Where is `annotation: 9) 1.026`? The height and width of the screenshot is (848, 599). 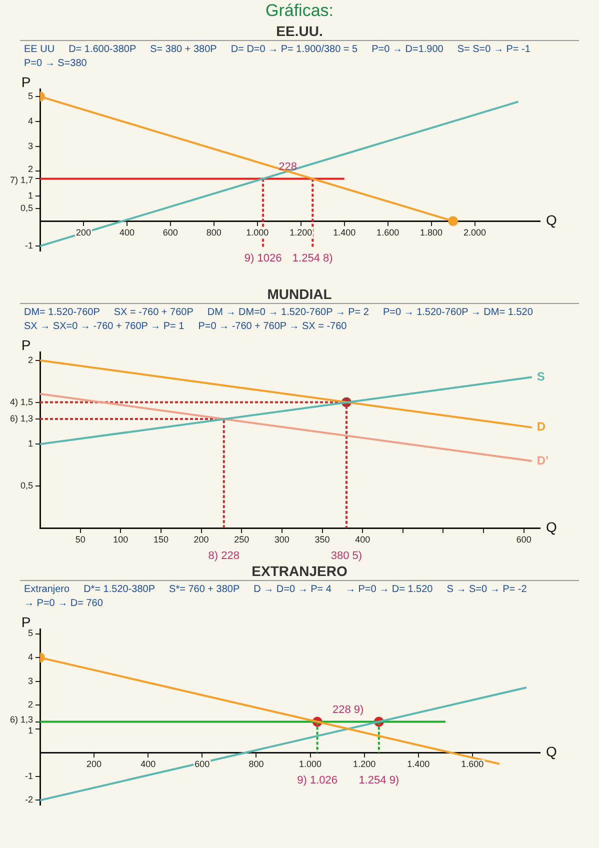 annotation: 9) 1.026 is located at coordinates (317, 780).